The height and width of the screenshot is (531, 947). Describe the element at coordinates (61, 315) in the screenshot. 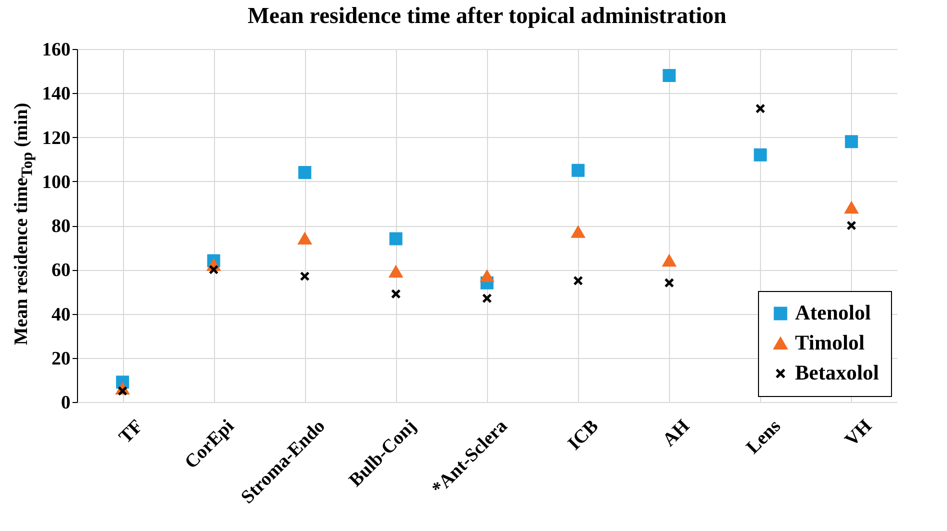

I see `y-tick-label: 40` at that location.